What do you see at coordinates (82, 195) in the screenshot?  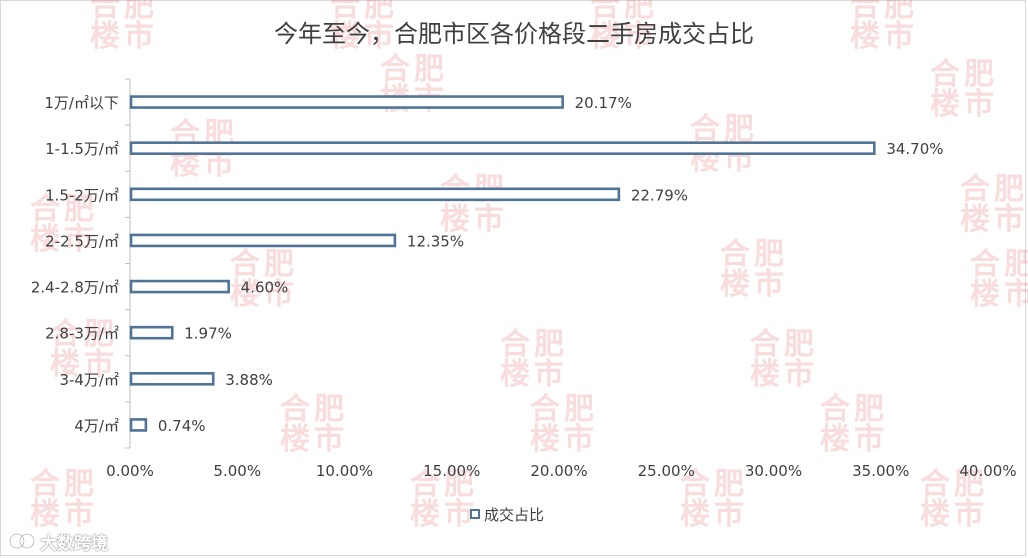 I see `category-label: 1.5-2万/㎡` at bounding box center [82, 195].